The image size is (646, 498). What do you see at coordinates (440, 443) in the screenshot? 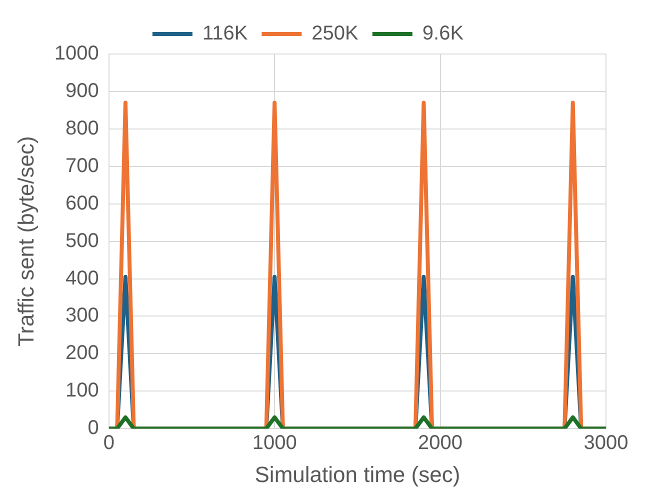
I see `x-tick-label: 2000` at bounding box center [440, 443].